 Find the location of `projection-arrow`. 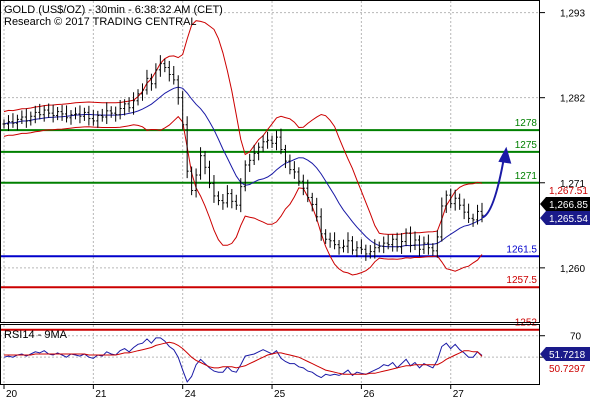

projection-arrow is located at coordinates (496, 182).